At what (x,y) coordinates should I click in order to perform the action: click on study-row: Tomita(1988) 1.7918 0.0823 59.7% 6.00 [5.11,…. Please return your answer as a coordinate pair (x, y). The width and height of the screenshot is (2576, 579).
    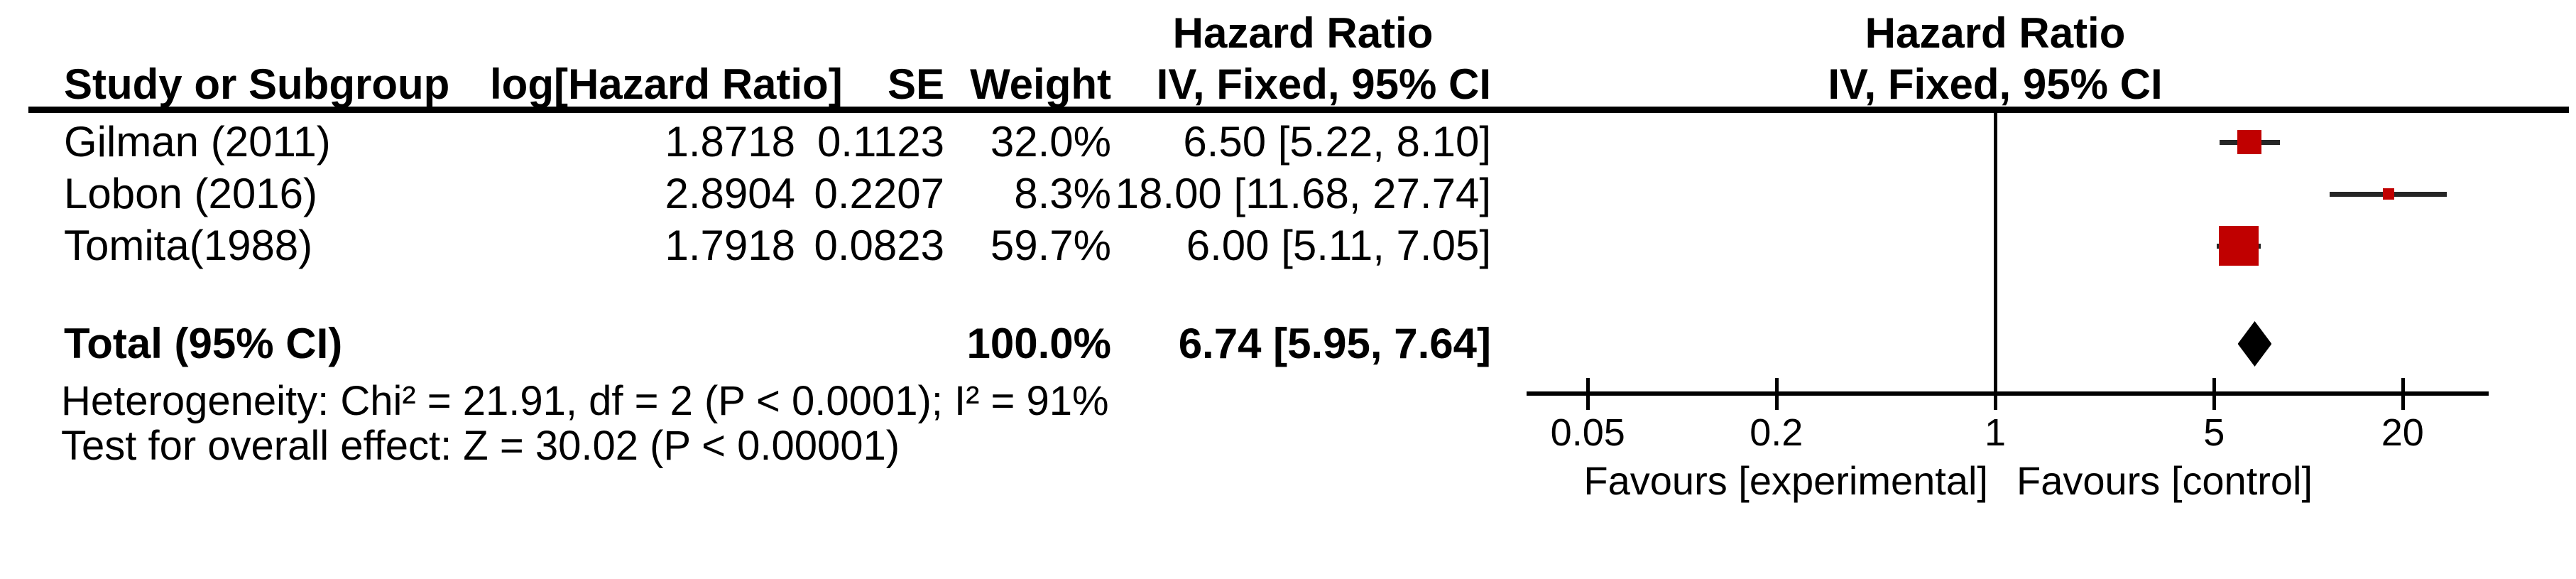
    Looking at the image, I should click on (816, 246).